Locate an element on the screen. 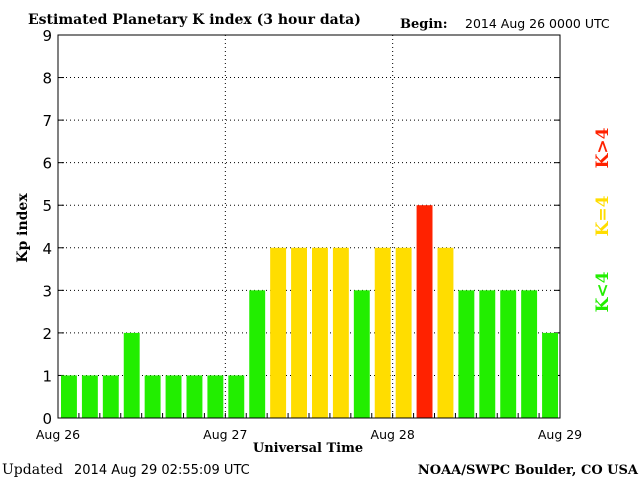 The width and height of the screenshot is (640, 480). y-tick-label: 7 is located at coordinates (47, 121).